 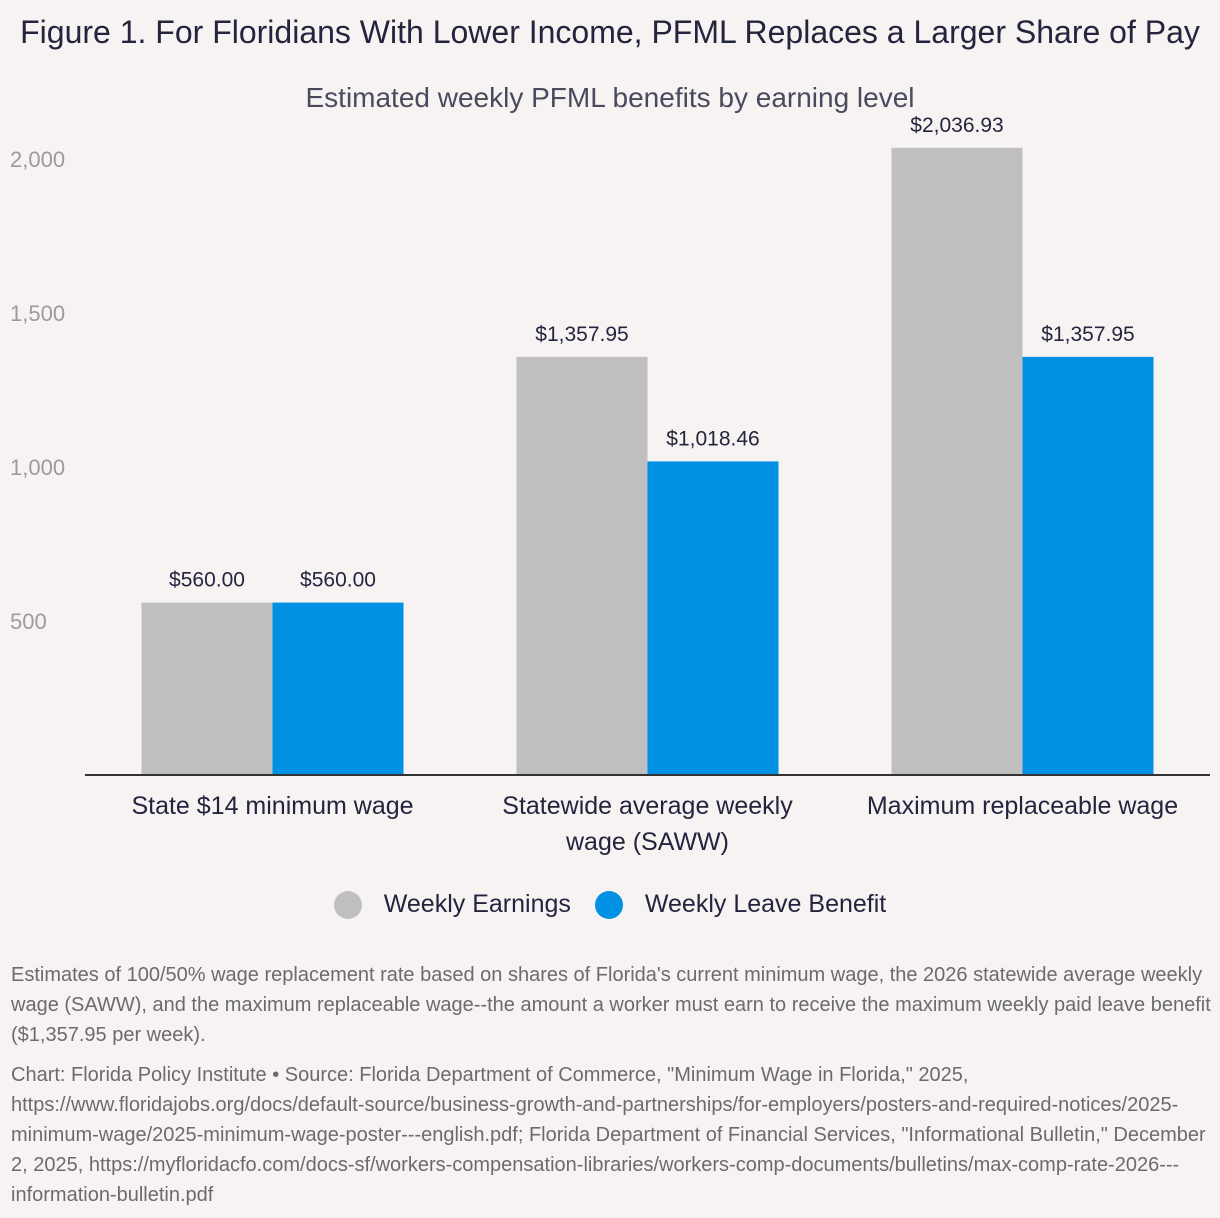 What do you see at coordinates (956, 125) in the screenshot?
I see `data-label: $2,036.93` at bounding box center [956, 125].